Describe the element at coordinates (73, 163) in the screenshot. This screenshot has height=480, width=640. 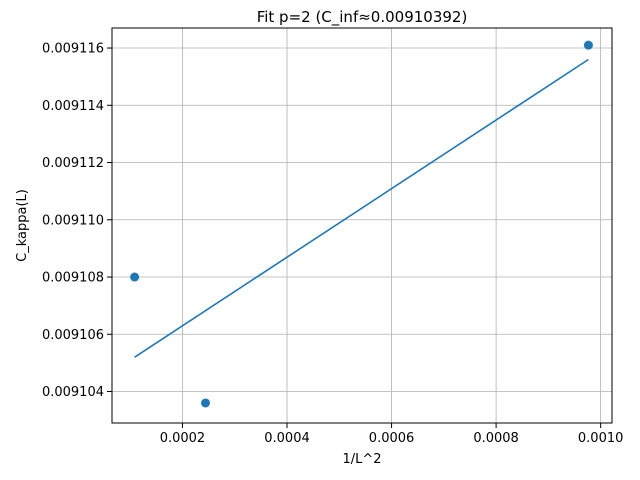
I see `y-tick-label: 0.009112` at that location.